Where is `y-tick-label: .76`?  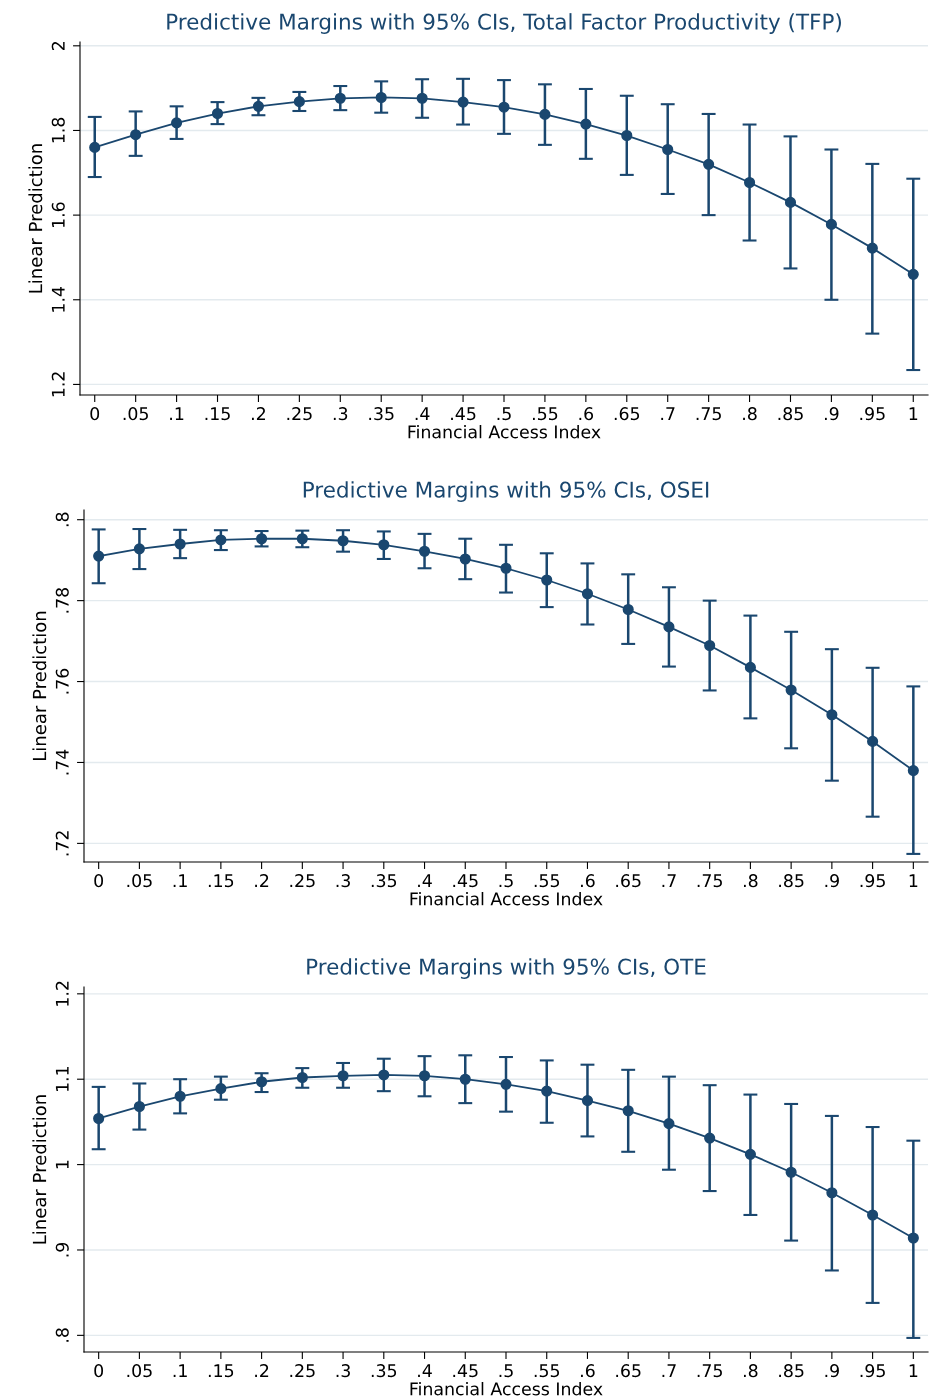 y-tick-label: .76 is located at coordinates (62, 681).